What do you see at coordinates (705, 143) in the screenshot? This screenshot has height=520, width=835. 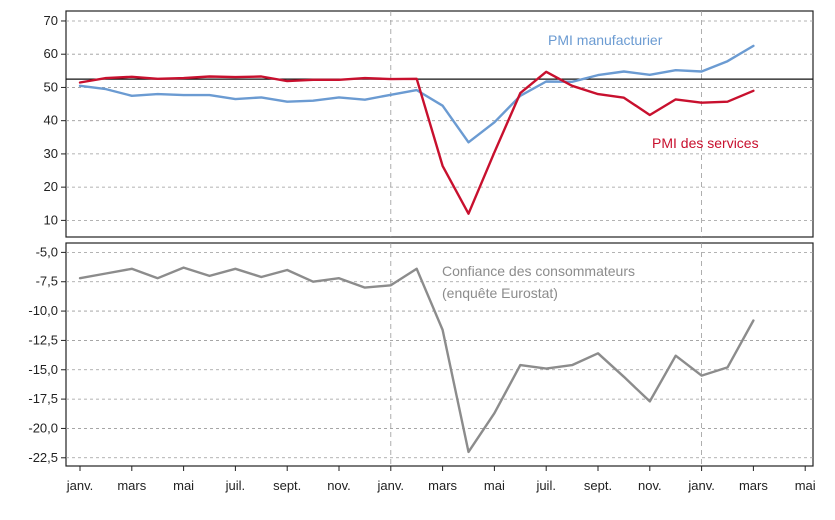 I see `series-label-pmi-des-services: PMI des services` at bounding box center [705, 143].